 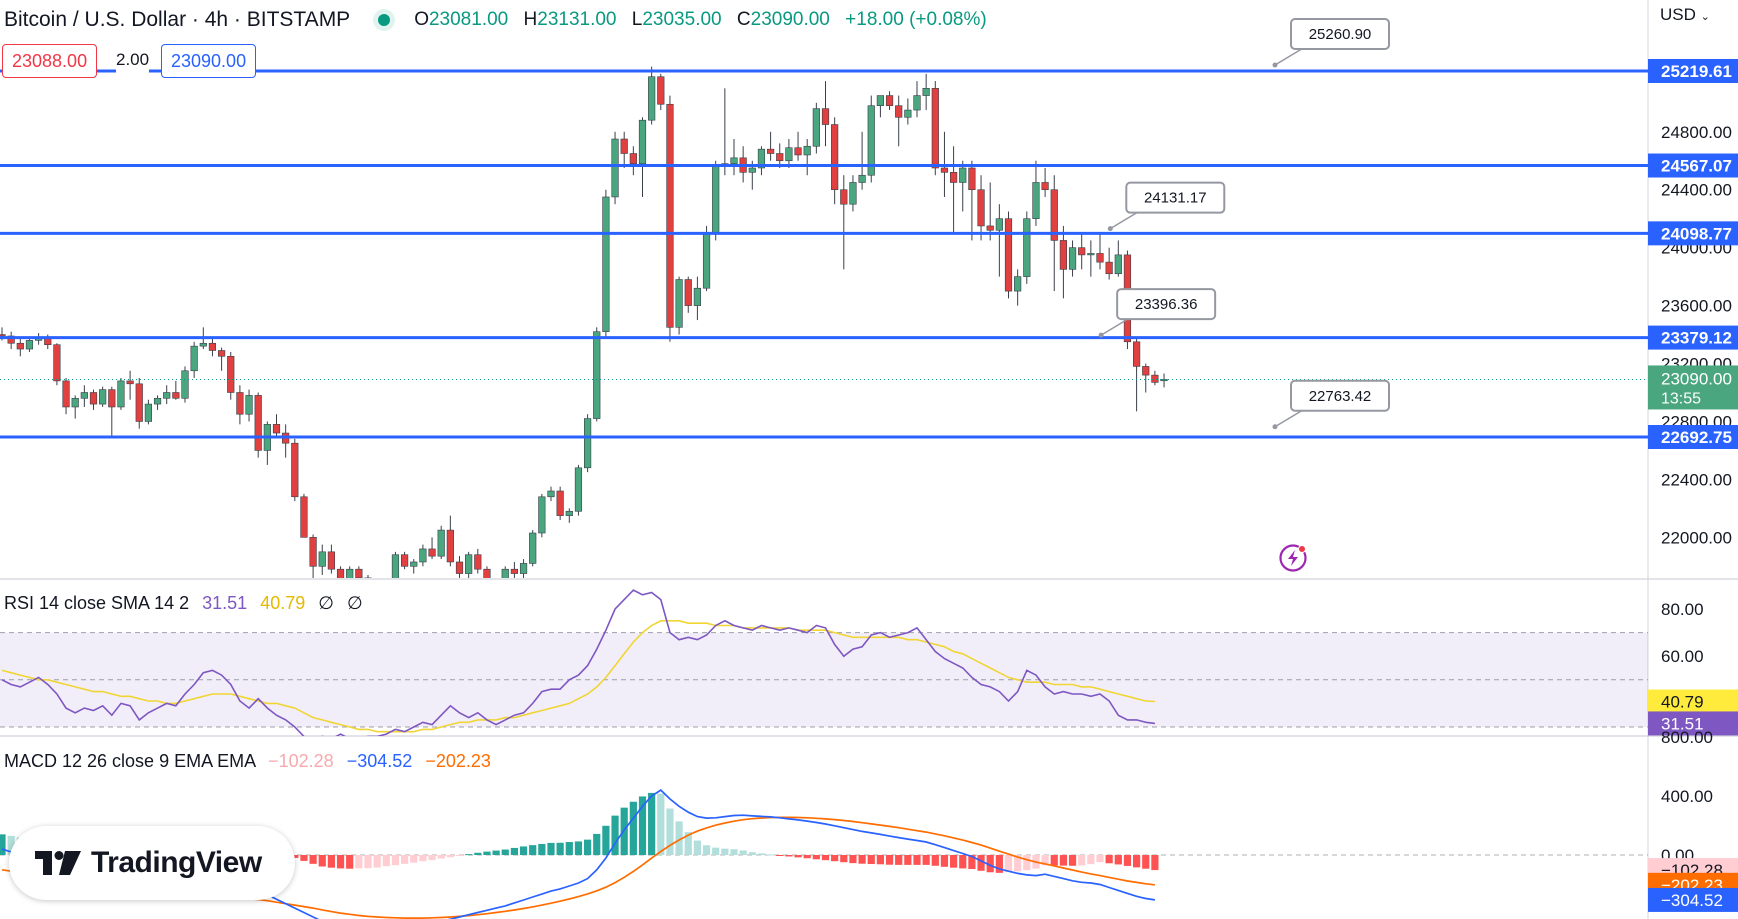 I want to click on buy-price-button: 23090.00, so click(x=209, y=61).